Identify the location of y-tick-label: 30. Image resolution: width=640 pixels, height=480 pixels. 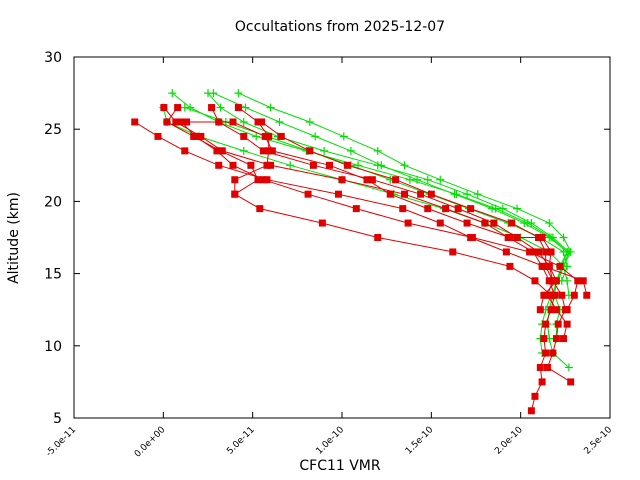
(53, 58).